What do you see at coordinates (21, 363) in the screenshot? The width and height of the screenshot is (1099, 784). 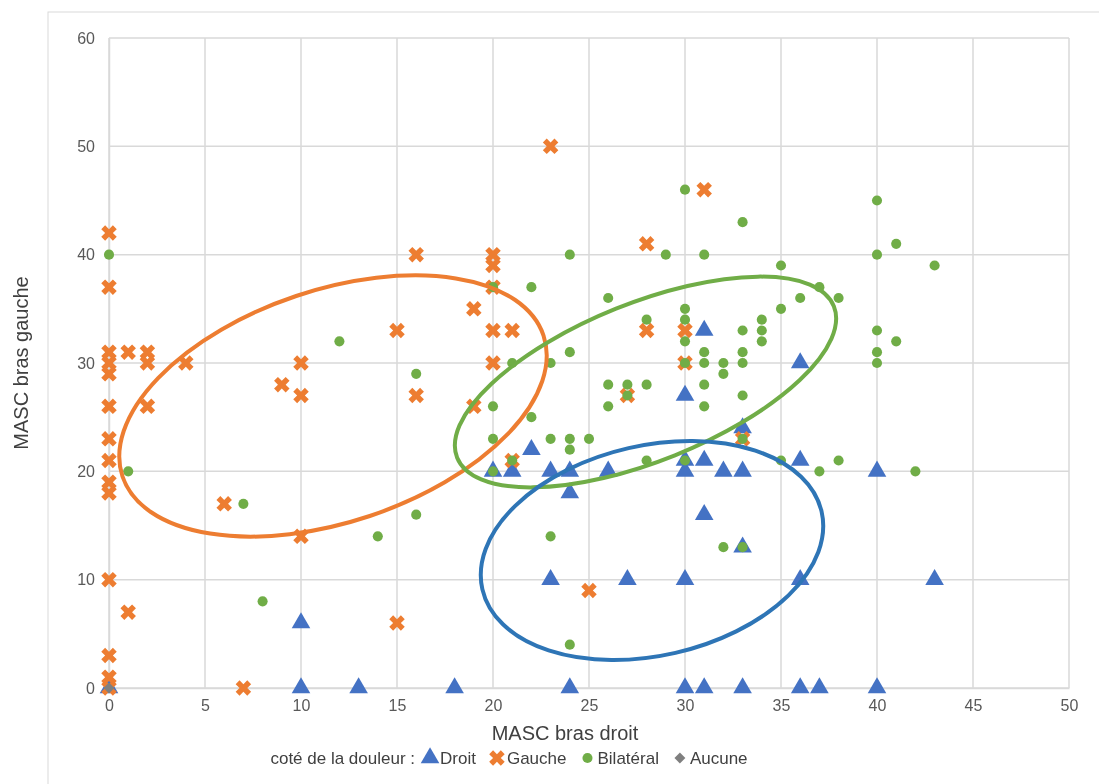 I see `y-axis-title: MASC bras gauche` at bounding box center [21, 363].